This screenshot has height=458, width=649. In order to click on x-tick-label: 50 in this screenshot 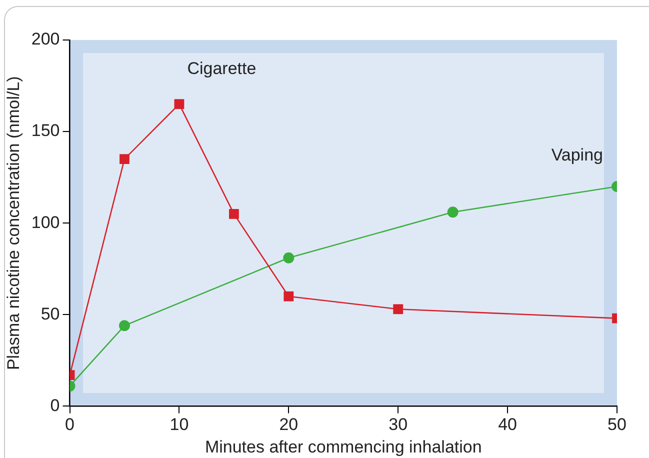, I will do `click(617, 424)`.